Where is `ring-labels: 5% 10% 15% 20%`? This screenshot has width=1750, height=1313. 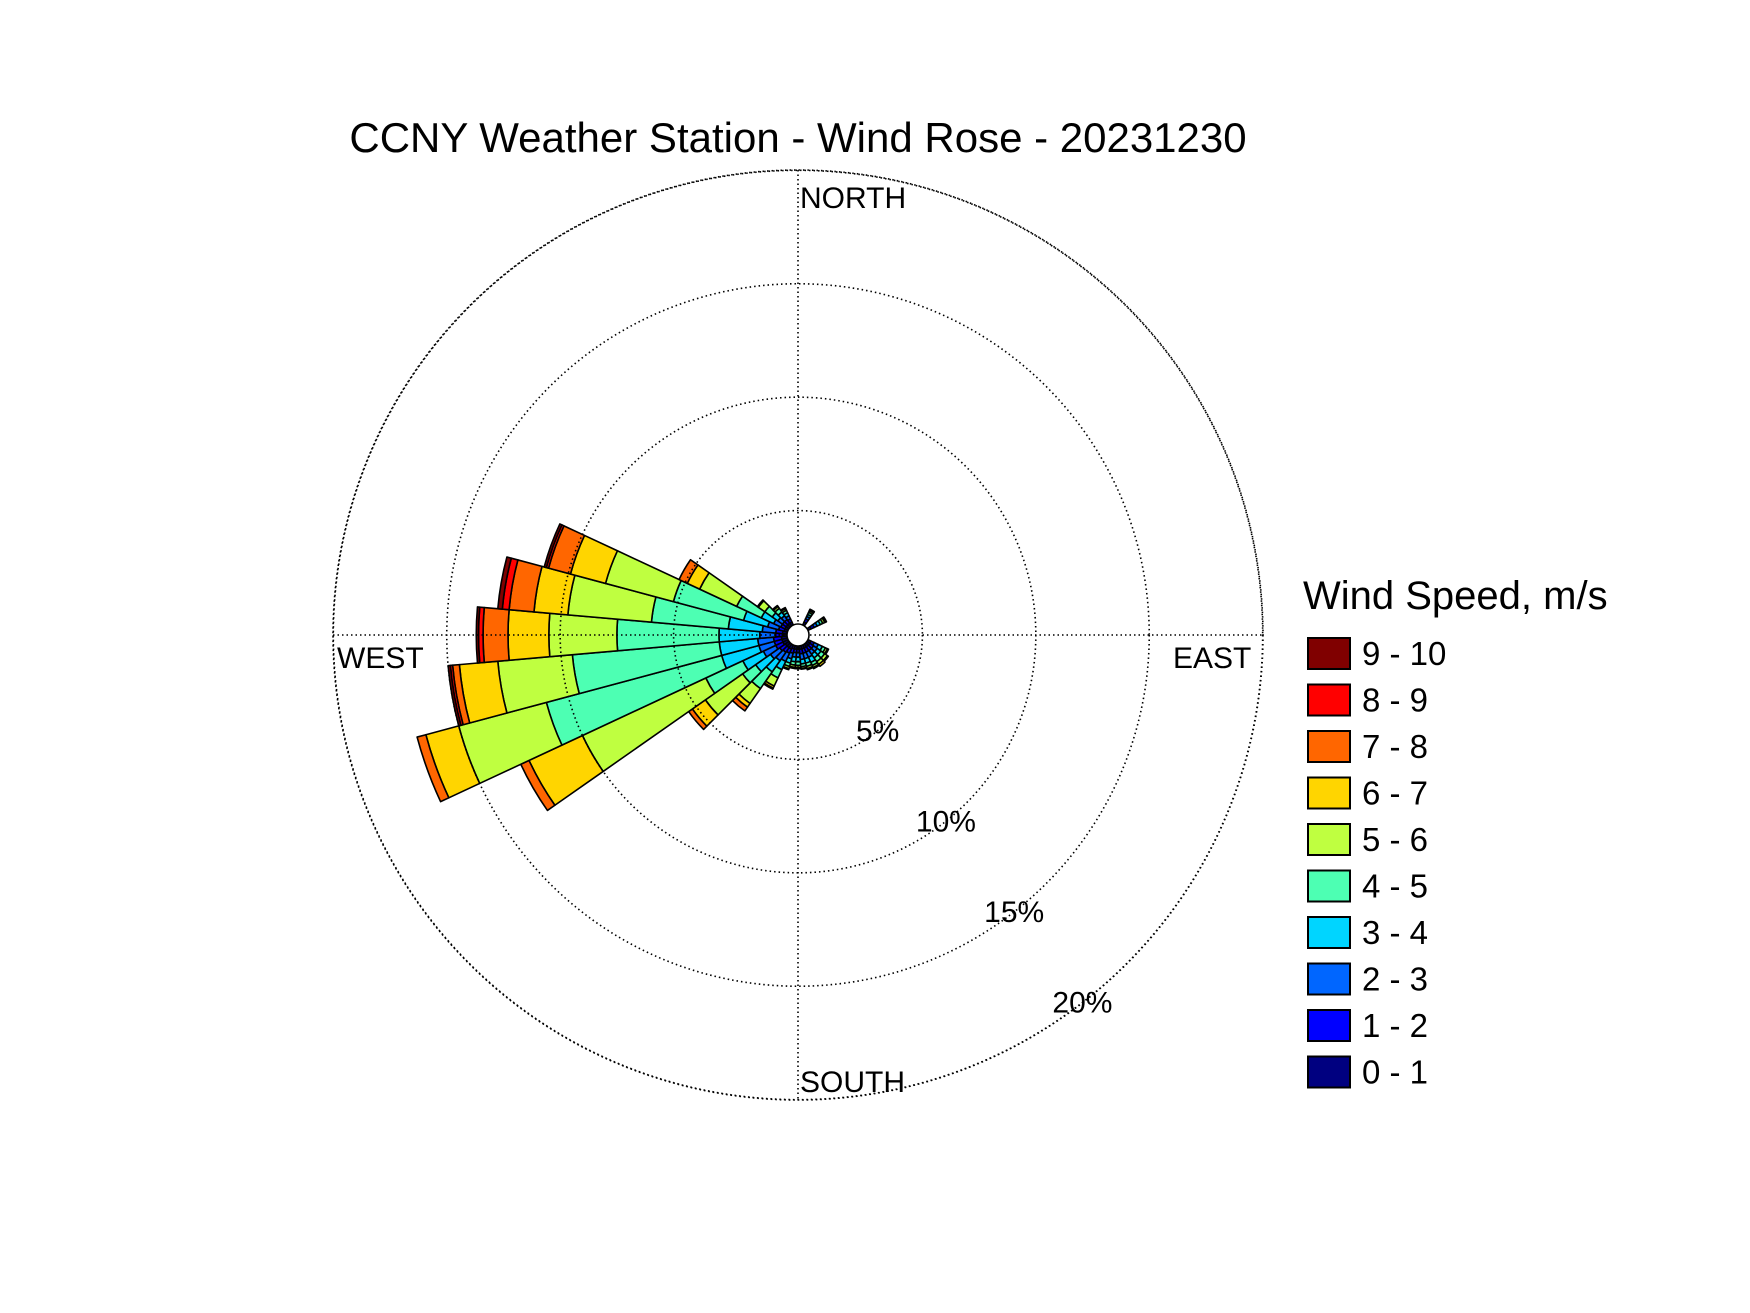
ring-labels: 5% 10% 15% 20% is located at coordinates (984, 867).